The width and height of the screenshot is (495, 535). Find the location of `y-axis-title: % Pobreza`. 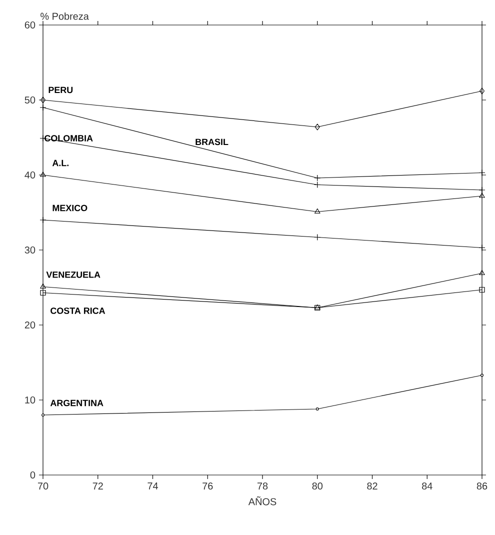

y-axis-title: % Pobreza is located at coordinates (64, 16).